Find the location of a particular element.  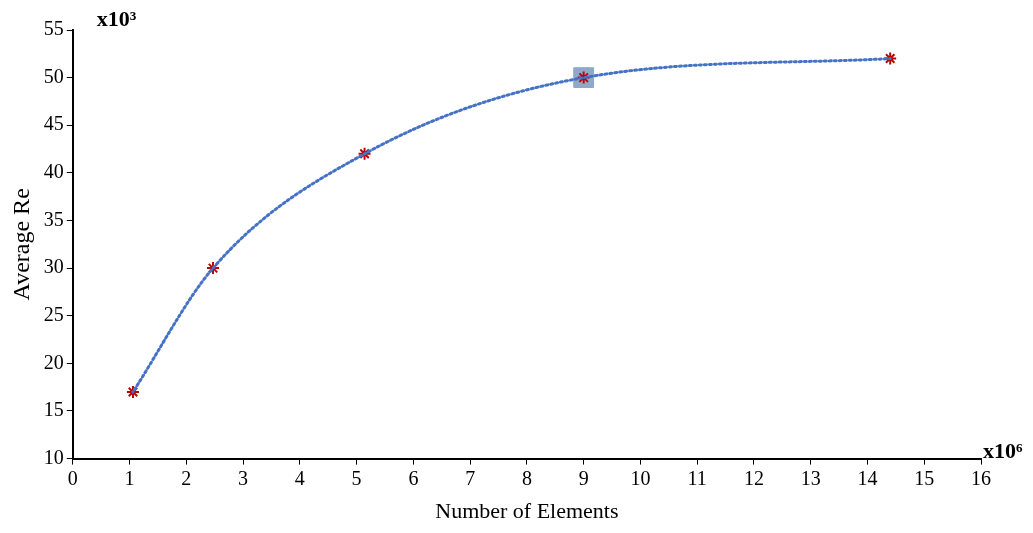

x-tick-label: 15 is located at coordinates (924, 477).